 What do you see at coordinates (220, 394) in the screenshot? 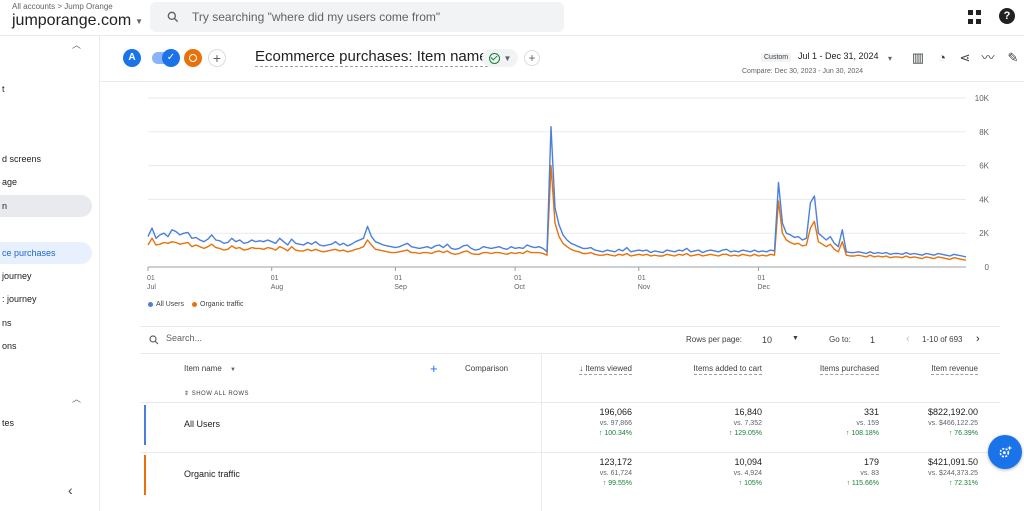
I see `show-all-rows-label: SHOW ALL ROWS` at bounding box center [220, 394].